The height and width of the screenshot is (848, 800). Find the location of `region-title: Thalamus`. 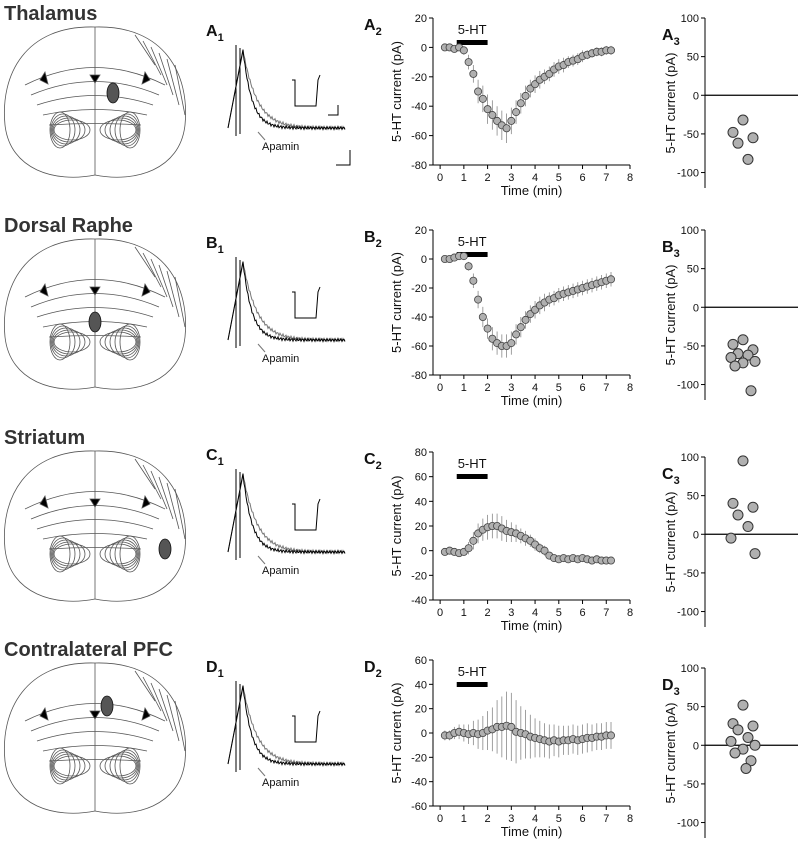

region-title: Thalamus is located at coordinates (50, 14).